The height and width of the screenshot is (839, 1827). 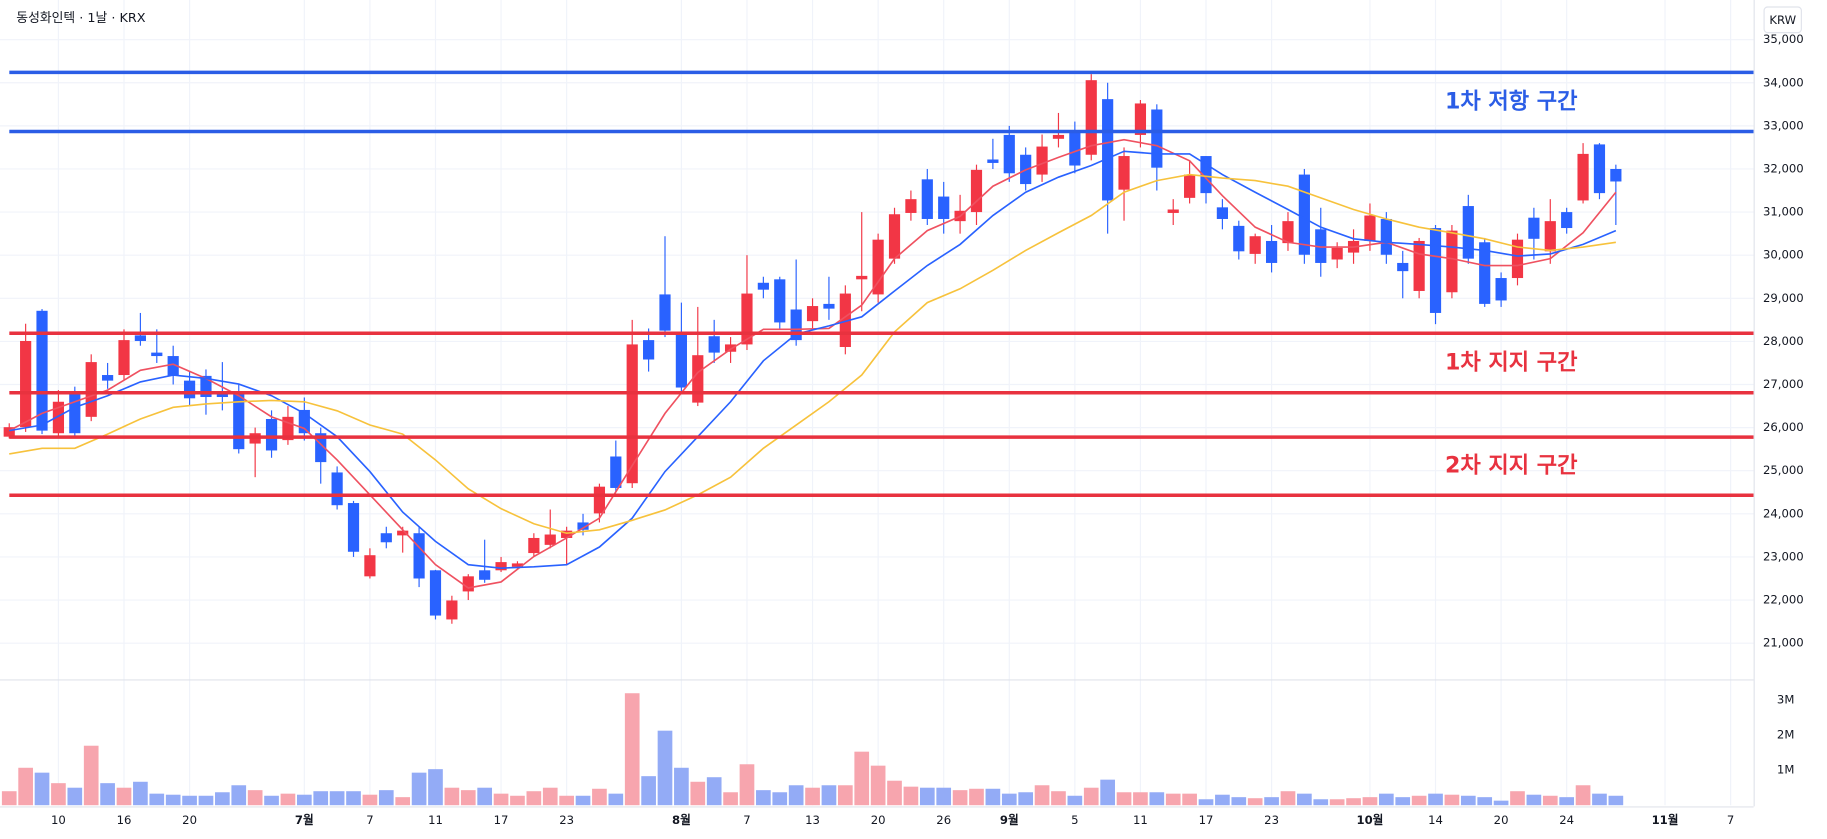 What do you see at coordinates (1783, 427) in the screenshot?
I see `y-tick-label: 26,000` at bounding box center [1783, 427].